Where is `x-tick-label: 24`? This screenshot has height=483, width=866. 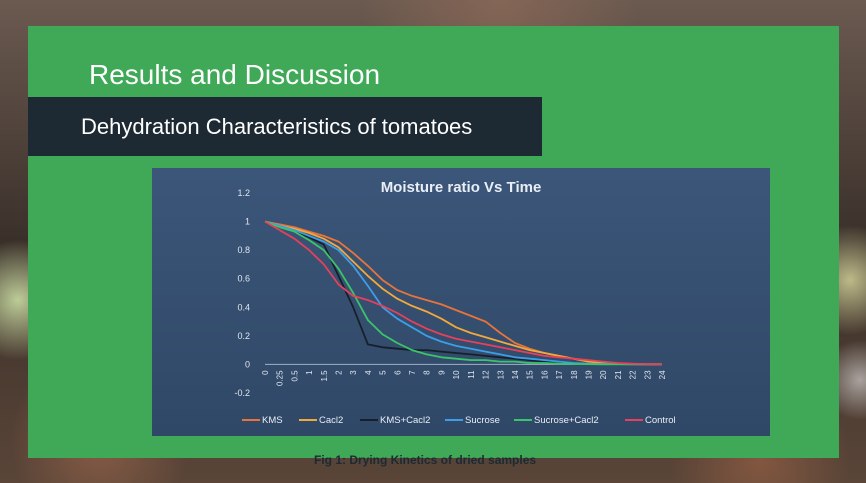 x-tick-label: 24 is located at coordinates (662, 374).